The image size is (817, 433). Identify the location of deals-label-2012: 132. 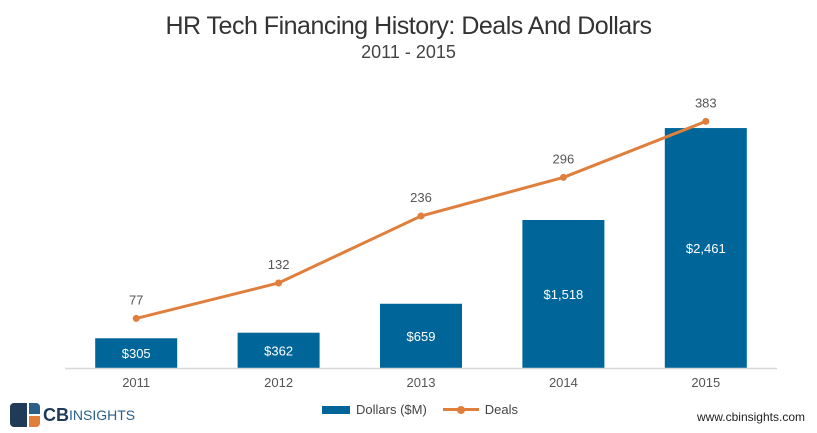
(279, 264).